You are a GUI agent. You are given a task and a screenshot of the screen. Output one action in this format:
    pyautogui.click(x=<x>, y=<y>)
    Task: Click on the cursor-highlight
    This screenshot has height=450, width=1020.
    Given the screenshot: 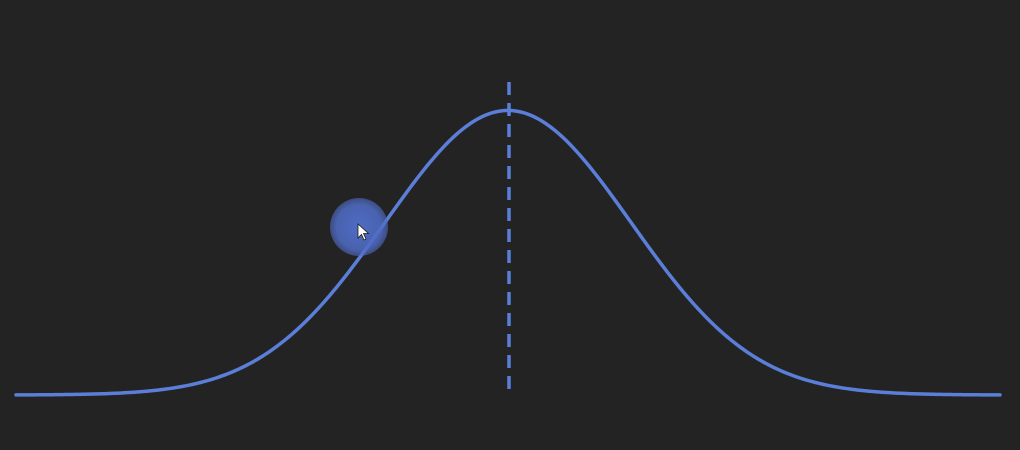 What is the action you would take?
    pyautogui.click(x=359, y=227)
    